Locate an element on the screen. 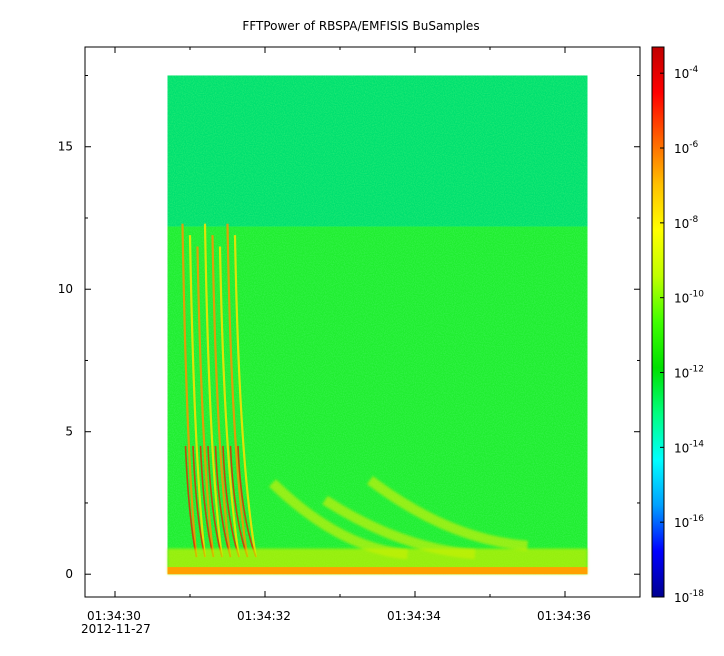  colorbar-tick-label: 10⁻¹⁶ is located at coordinates (689, 522).